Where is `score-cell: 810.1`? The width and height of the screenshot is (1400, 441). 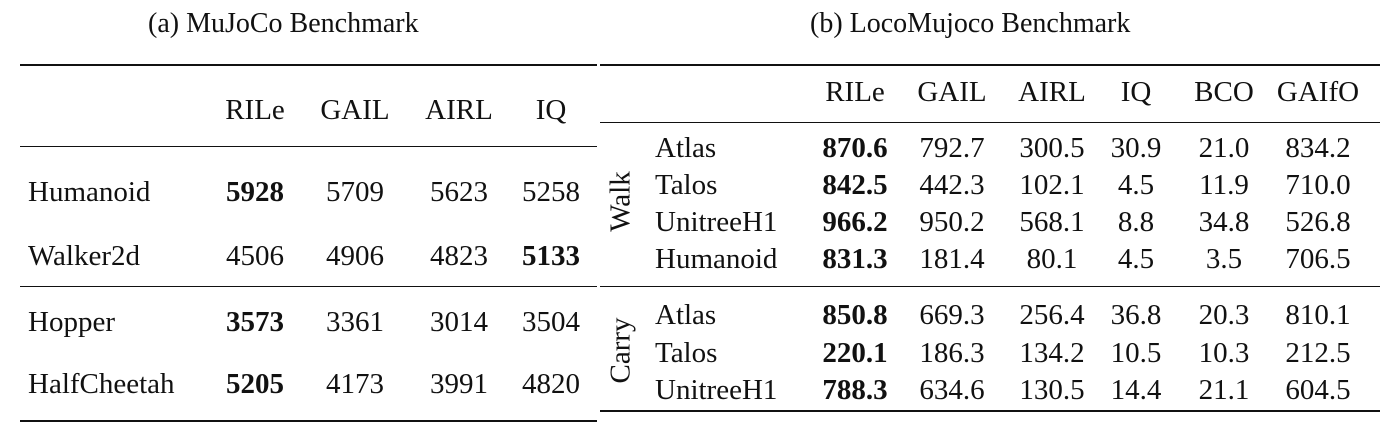
score-cell: 810.1 is located at coordinates (1318, 315).